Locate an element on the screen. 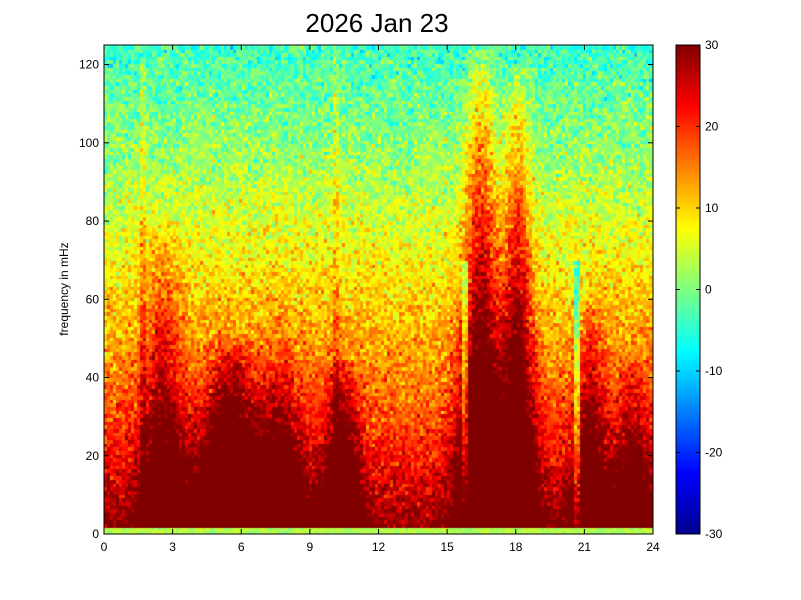  x-tick-label: 21 is located at coordinates (585, 547).